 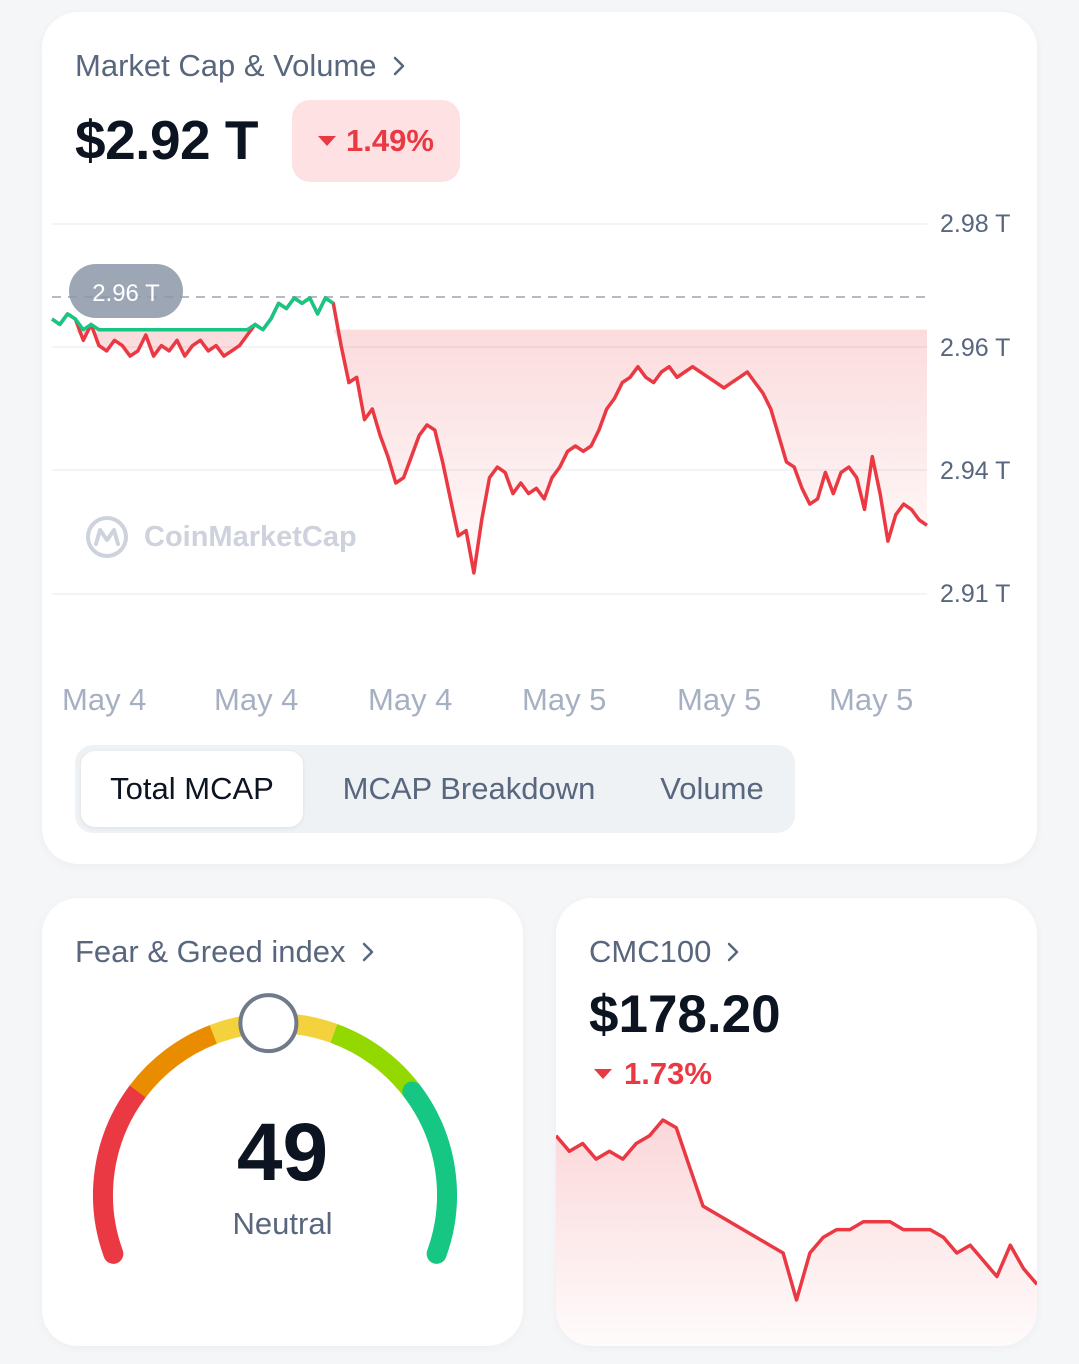 I want to click on cmc100-change-row: 1.73%, so click(x=653, y=1074).